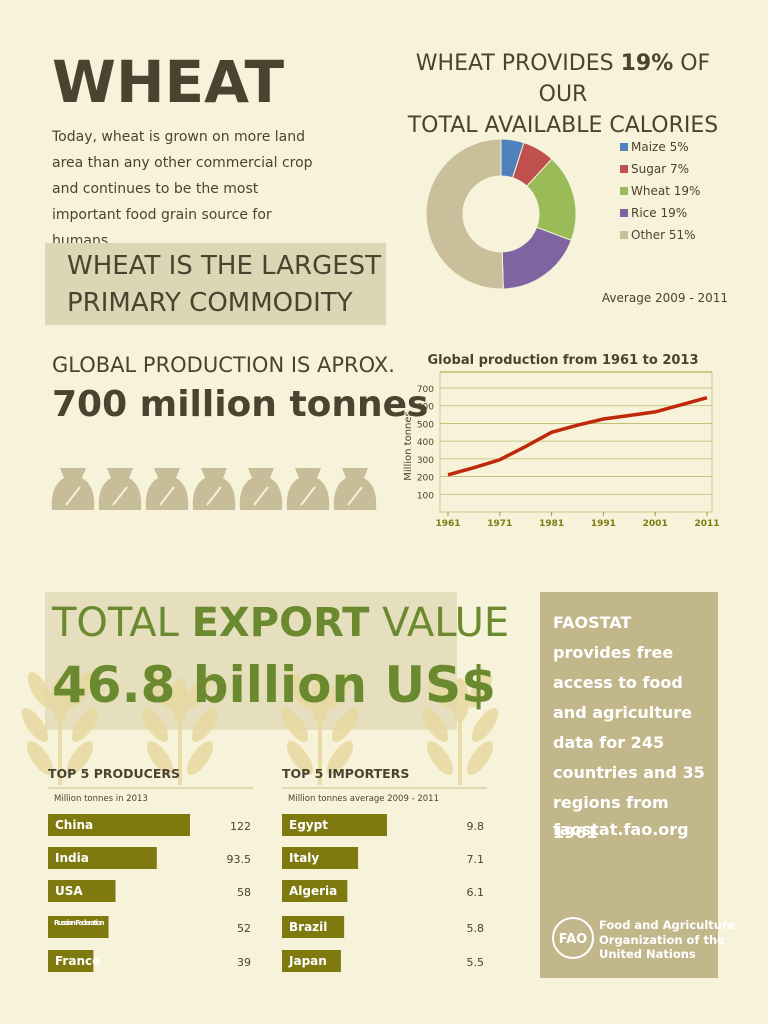 The height and width of the screenshot is (1024, 768). What do you see at coordinates (648, 169) in the screenshot?
I see `legend-category: Sugar` at bounding box center [648, 169].